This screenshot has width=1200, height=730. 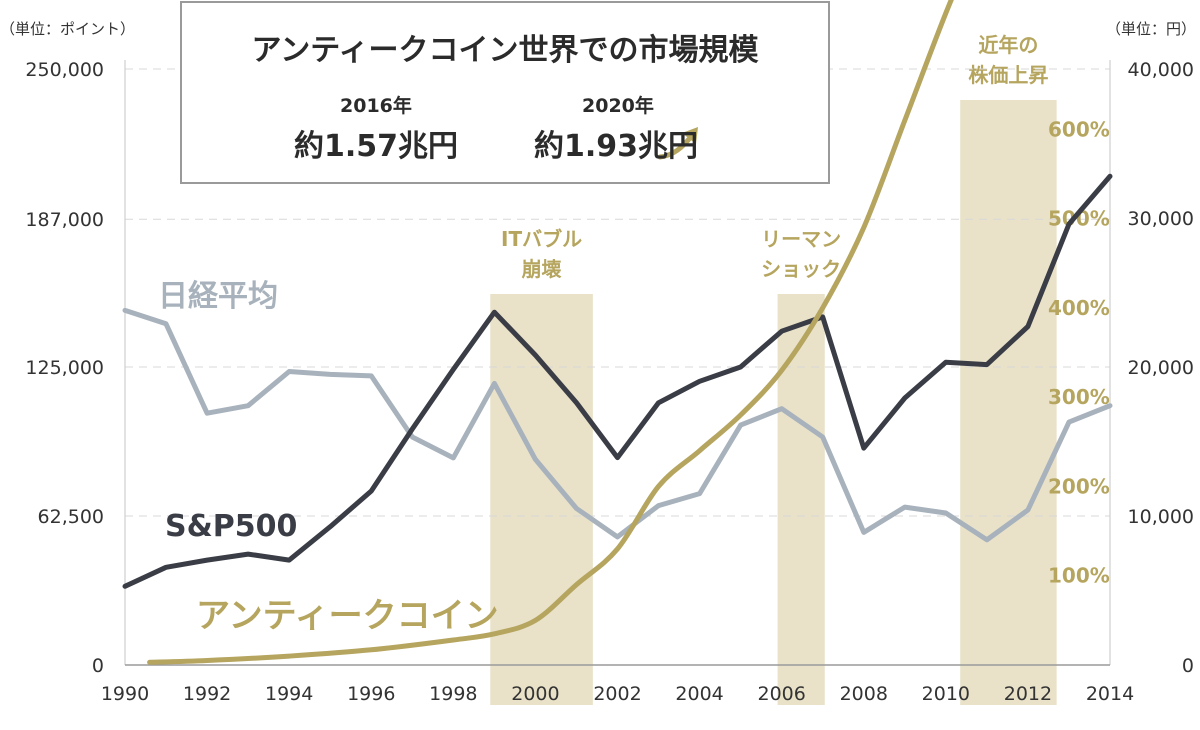 What do you see at coordinates (617, 694) in the screenshot?
I see `x-axis-tick-label: 2002` at bounding box center [617, 694].